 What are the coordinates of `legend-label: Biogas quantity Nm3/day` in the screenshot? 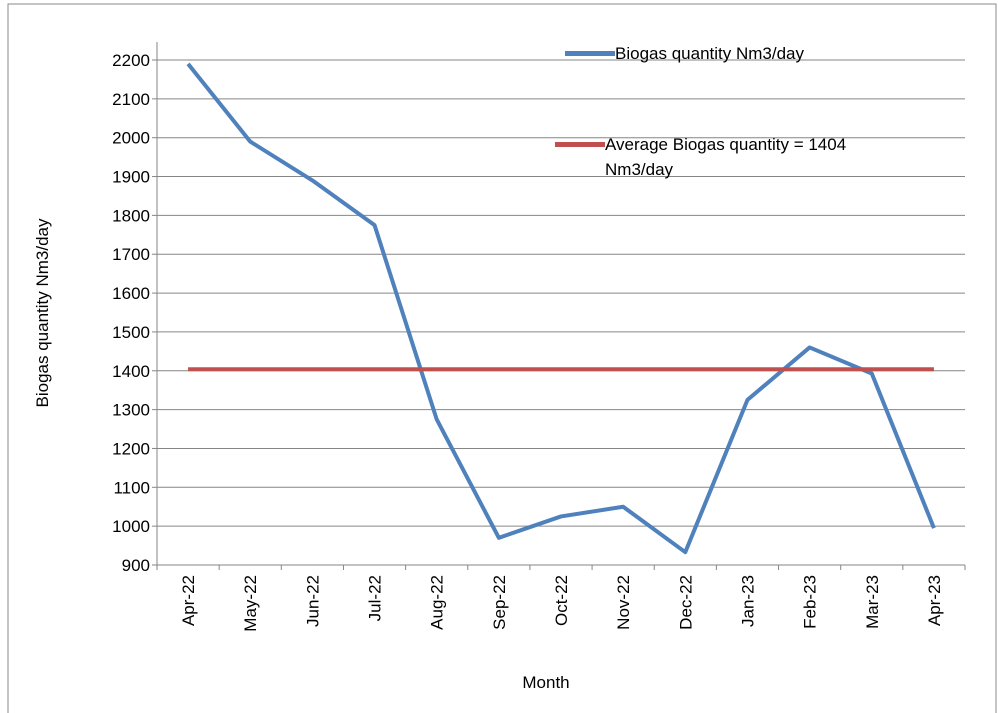 It's located at (709, 53).